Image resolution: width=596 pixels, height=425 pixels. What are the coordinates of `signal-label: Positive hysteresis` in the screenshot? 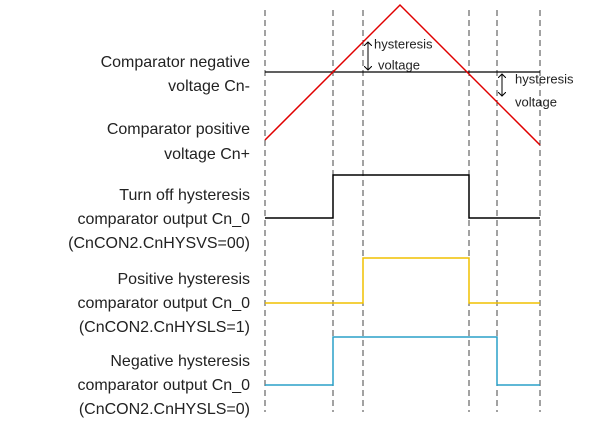 It's located at (184, 279).